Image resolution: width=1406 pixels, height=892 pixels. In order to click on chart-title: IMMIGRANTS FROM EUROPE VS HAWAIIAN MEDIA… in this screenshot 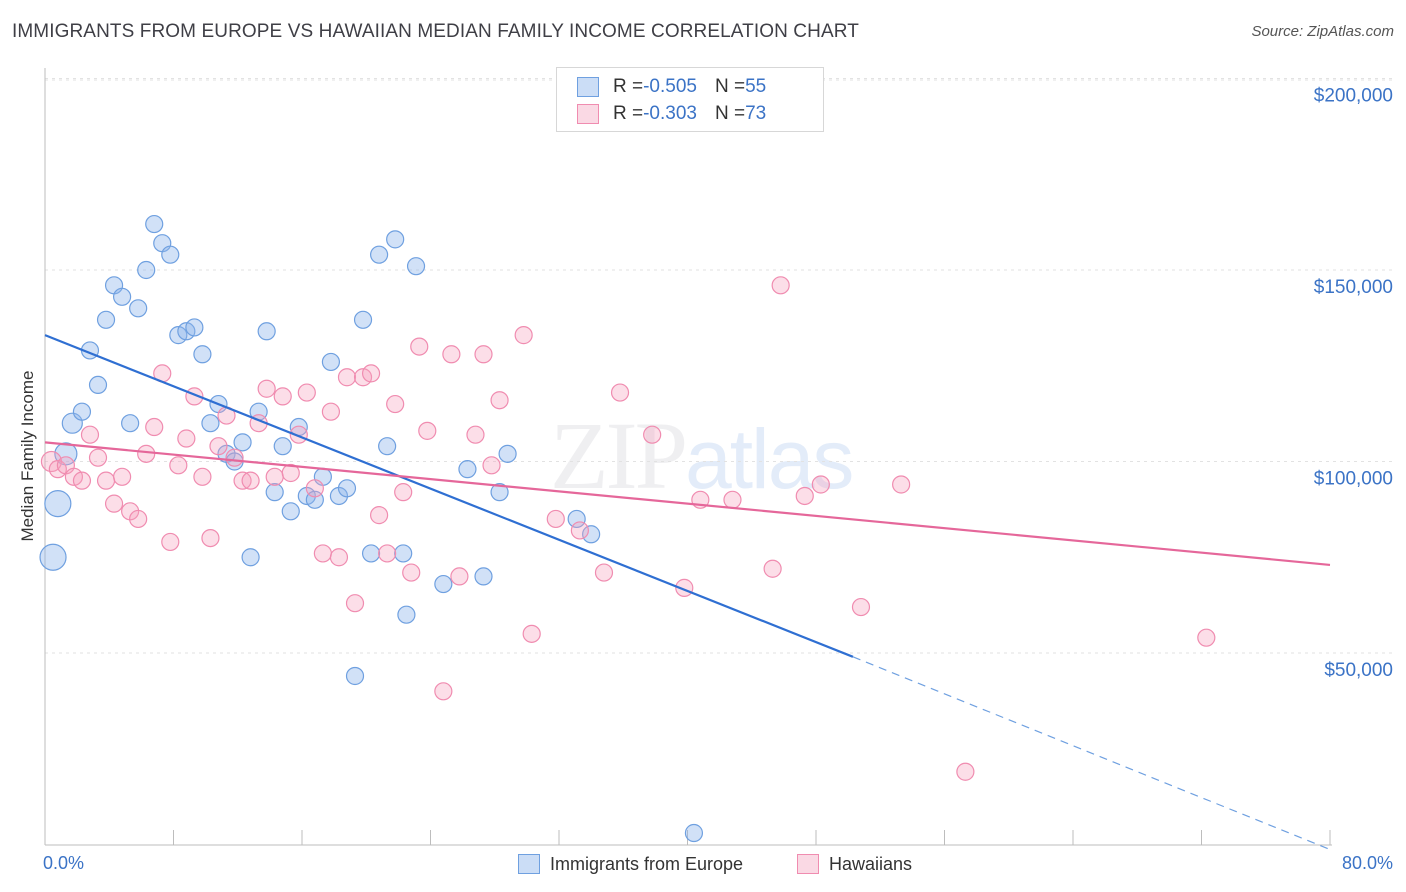, I will do `click(435, 31)`.